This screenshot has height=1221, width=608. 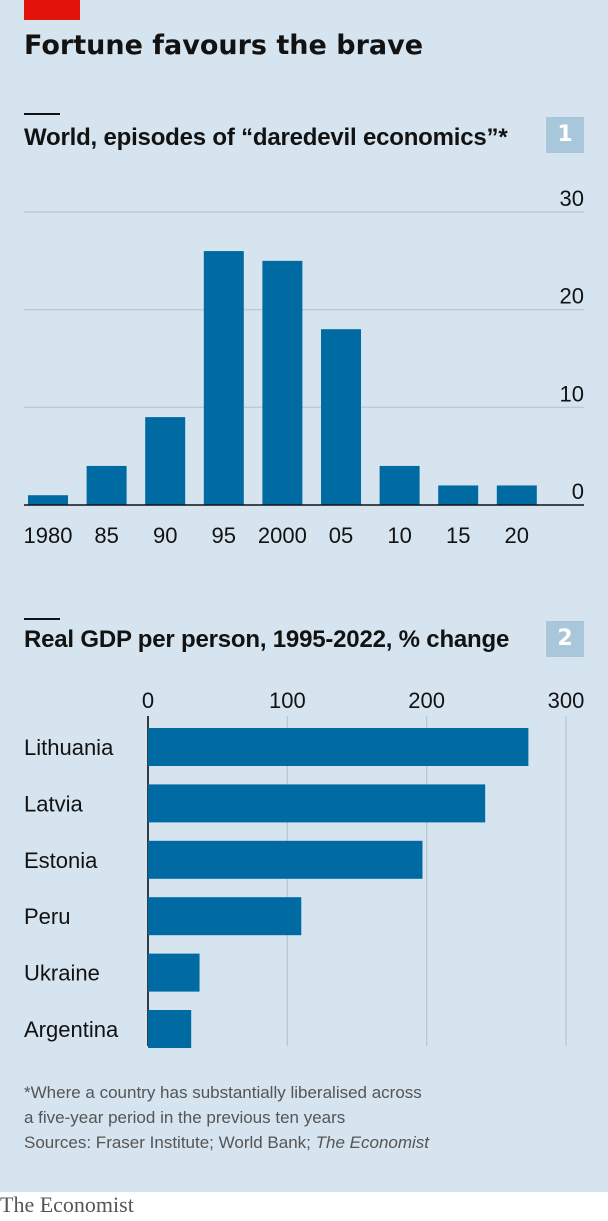 I want to click on sources-publication: The Economist, so click(x=372, y=1142).